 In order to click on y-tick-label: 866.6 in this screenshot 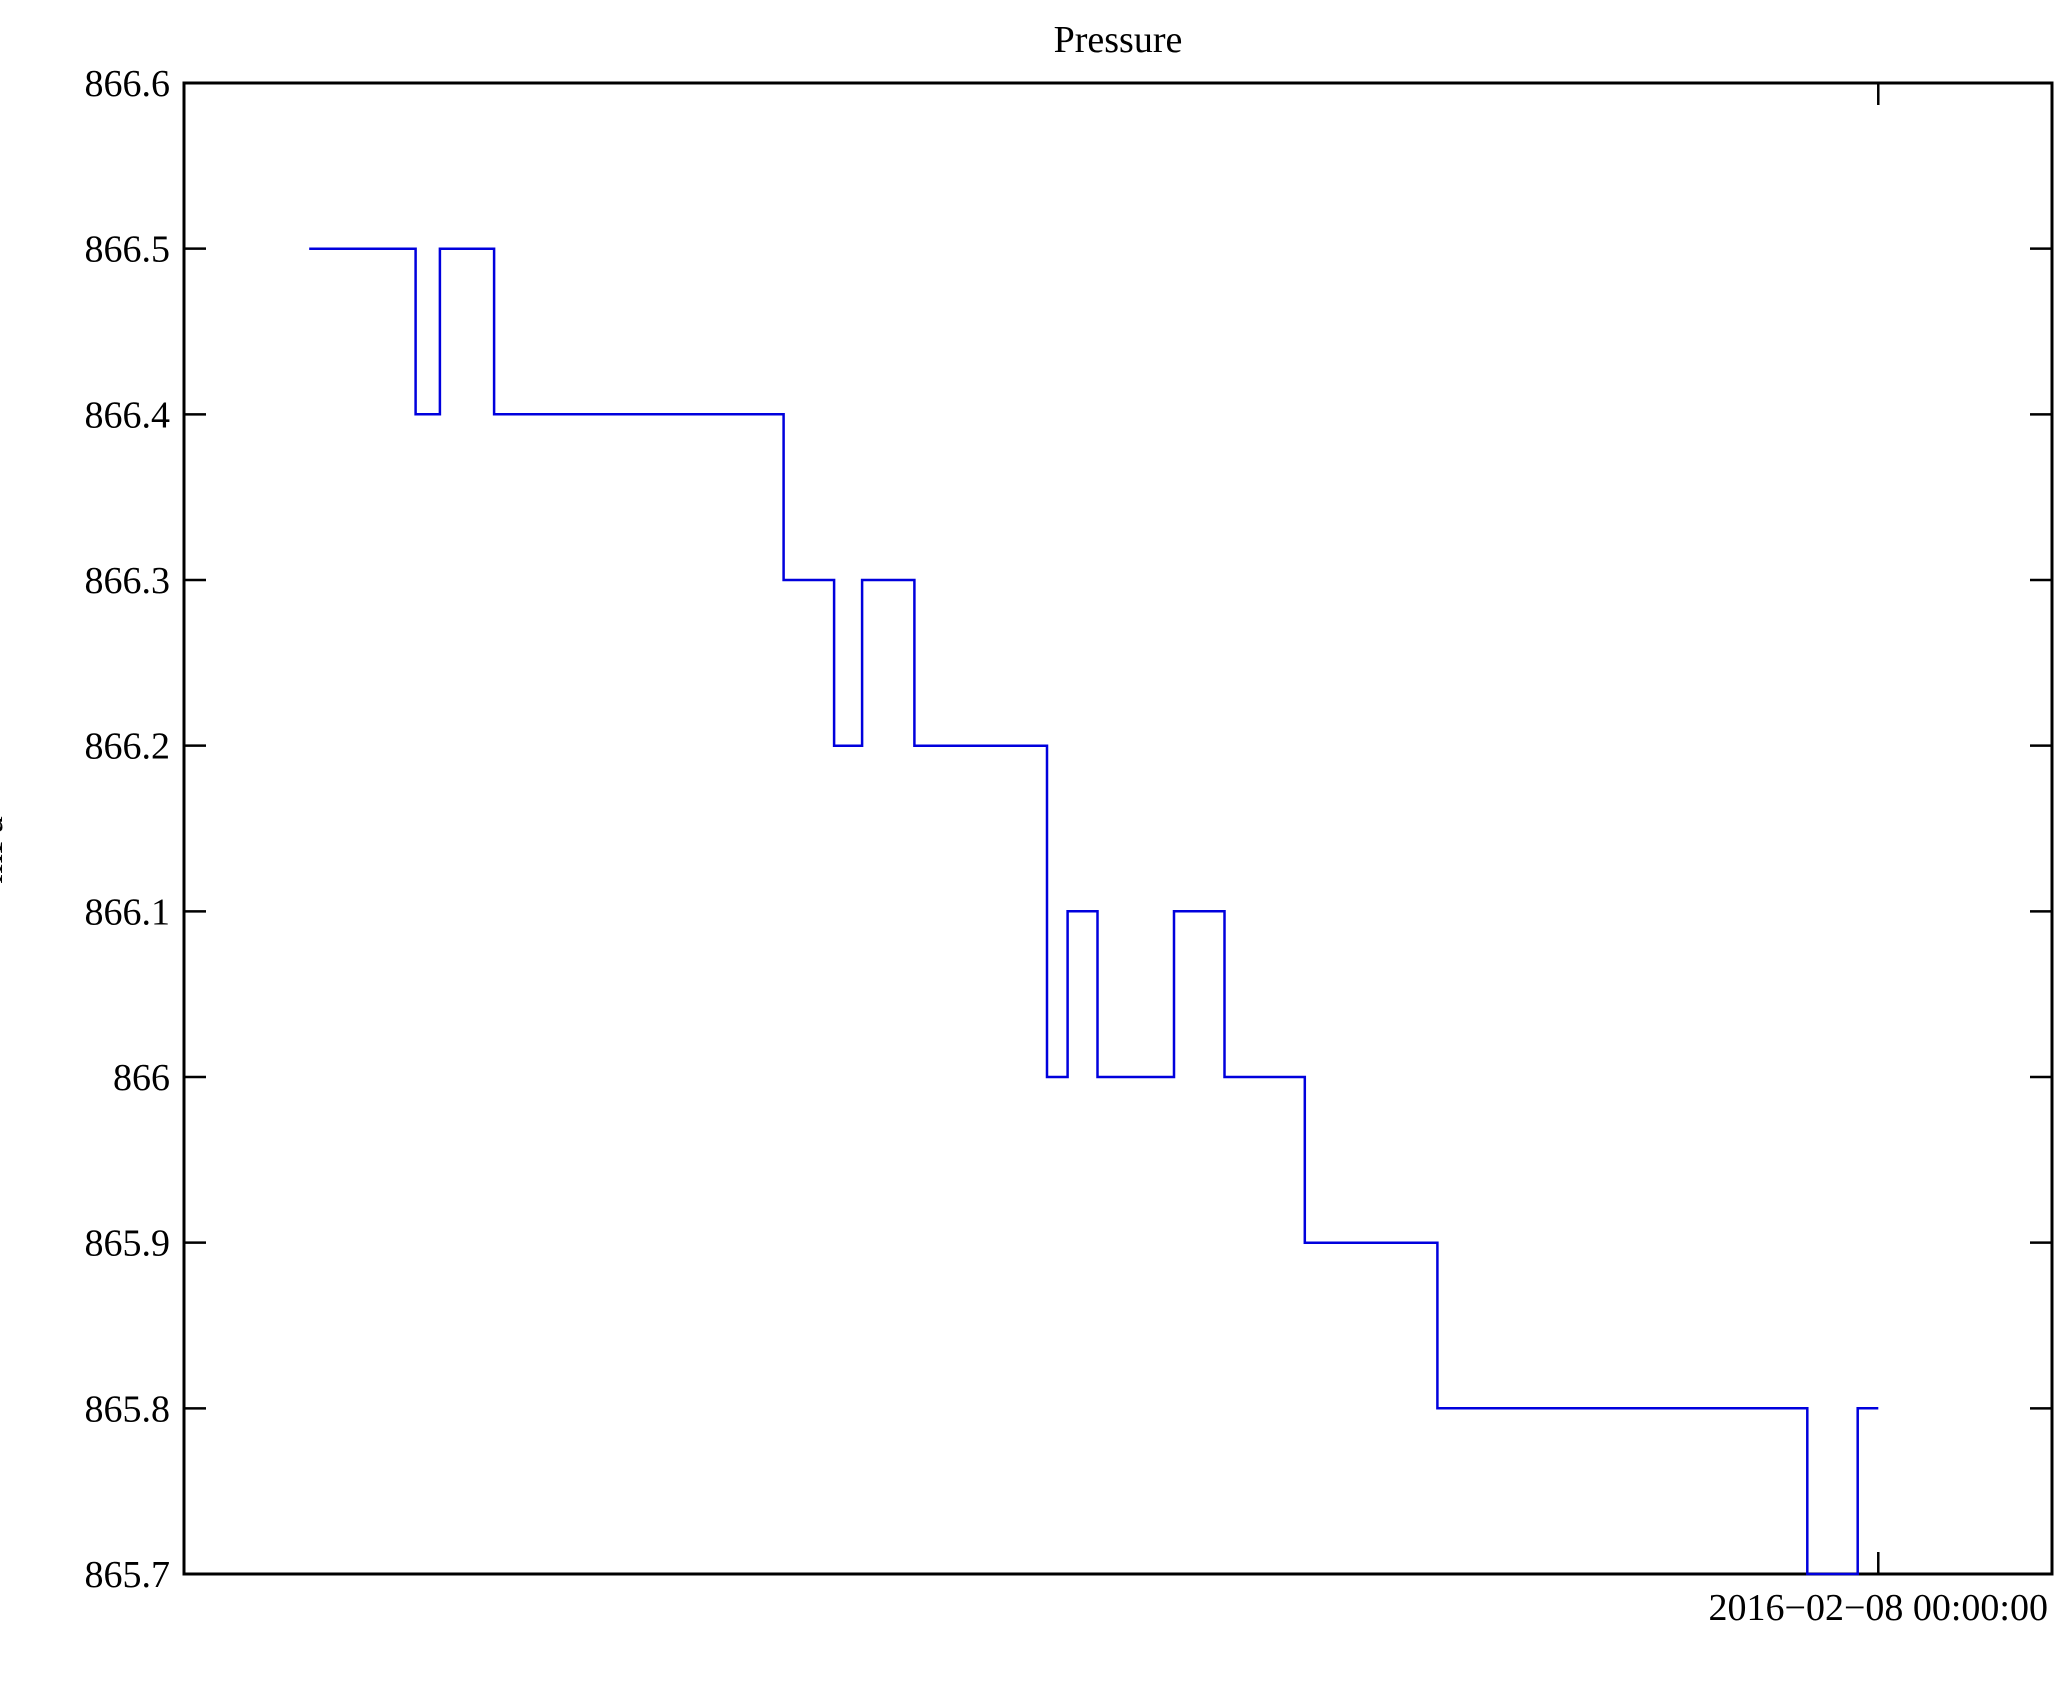, I will do `click(128, 84)`.